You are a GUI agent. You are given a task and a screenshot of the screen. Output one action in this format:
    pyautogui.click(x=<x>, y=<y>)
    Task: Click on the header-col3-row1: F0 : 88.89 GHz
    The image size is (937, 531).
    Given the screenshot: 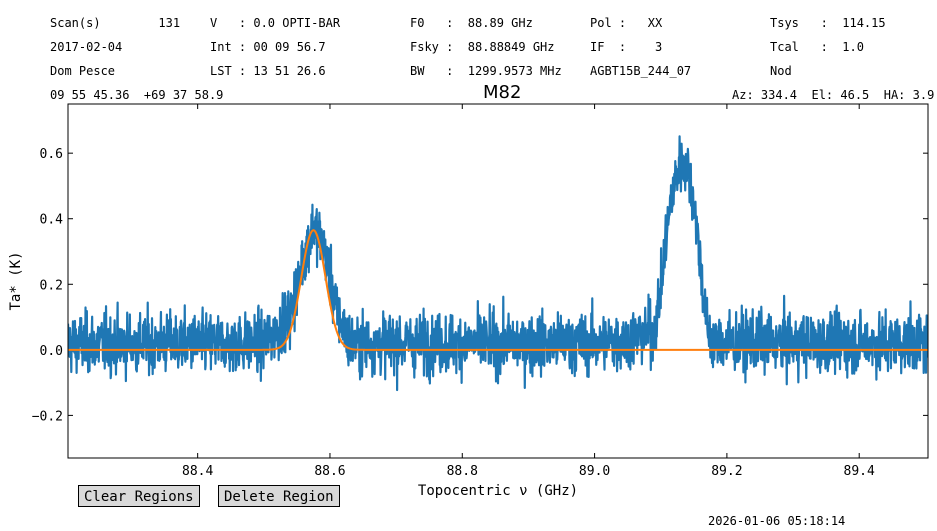 What is the action you would take?
    pyautogui.click(x=471, y=23)
    